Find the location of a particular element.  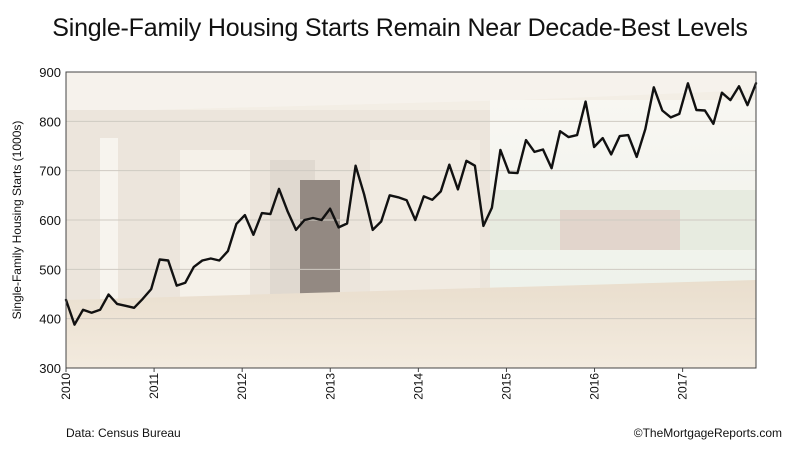

y-tick-label: 500 is located at coordinates (50, 269).